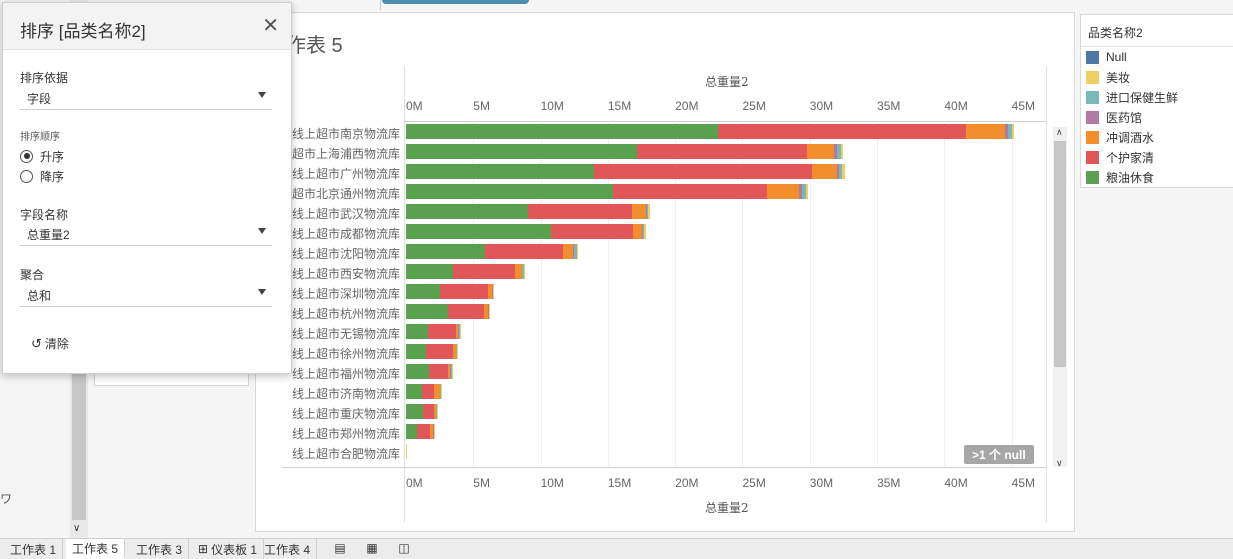  Describe the element at coordinates (345, 394) in the screenshot. I see `category-label: 线上超市济南物流库` at that location.